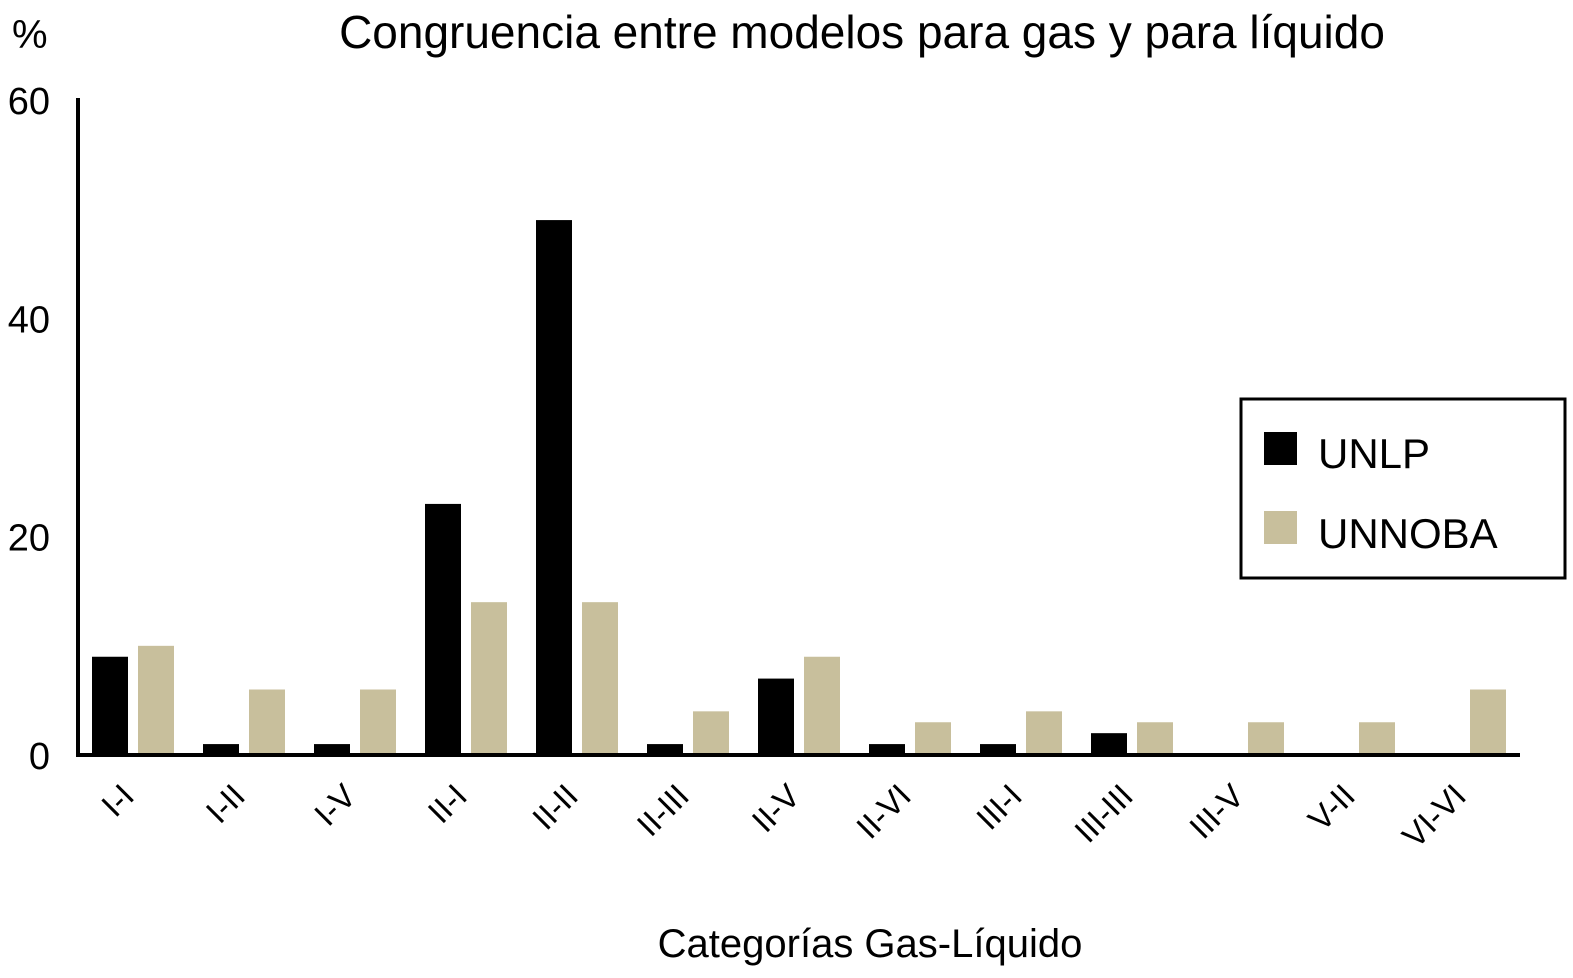 The image size is (1573, 978). What do you see at coordinates (39, 757) in the screenshot?
I see `y-tick-label: 0` at bounding box center [39, 757].